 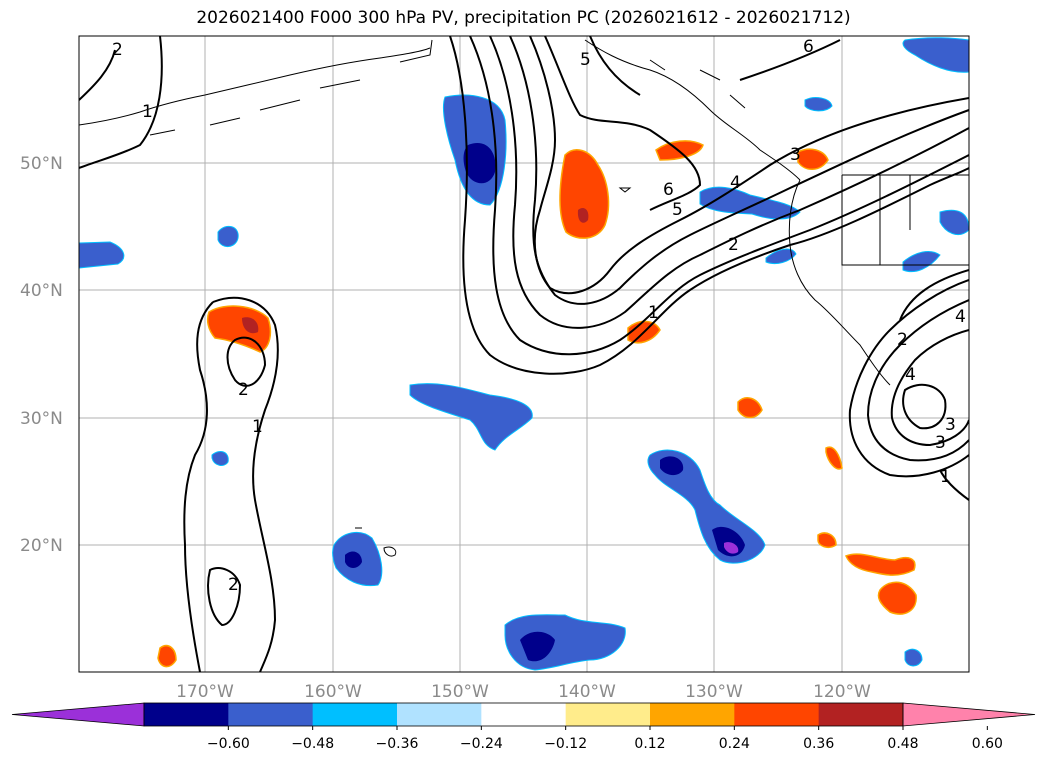 What do you see at coordinates (78, 714) in the screenshot?
I see `colorbar-extend-low` at bounding box center [78, 714].